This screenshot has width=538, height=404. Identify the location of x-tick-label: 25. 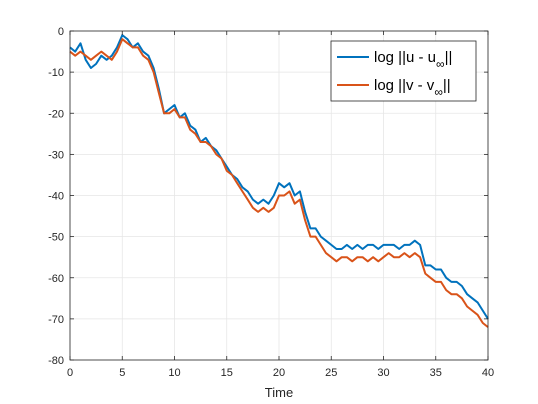
(331, 373).